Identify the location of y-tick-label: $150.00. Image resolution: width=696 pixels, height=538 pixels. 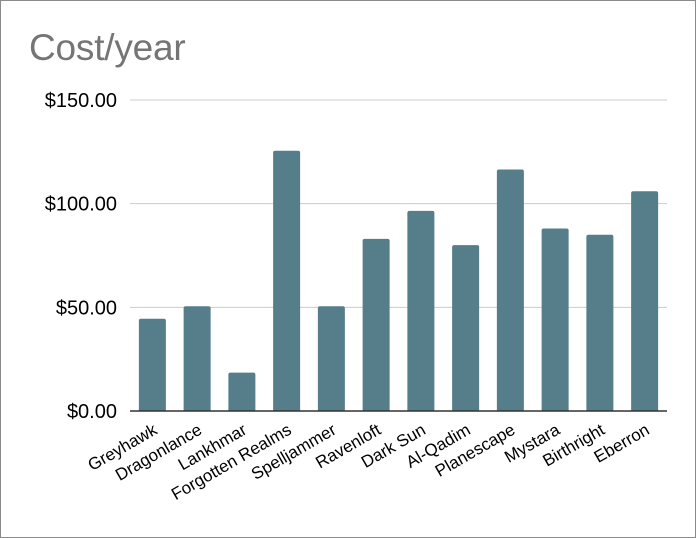
(81, 101).